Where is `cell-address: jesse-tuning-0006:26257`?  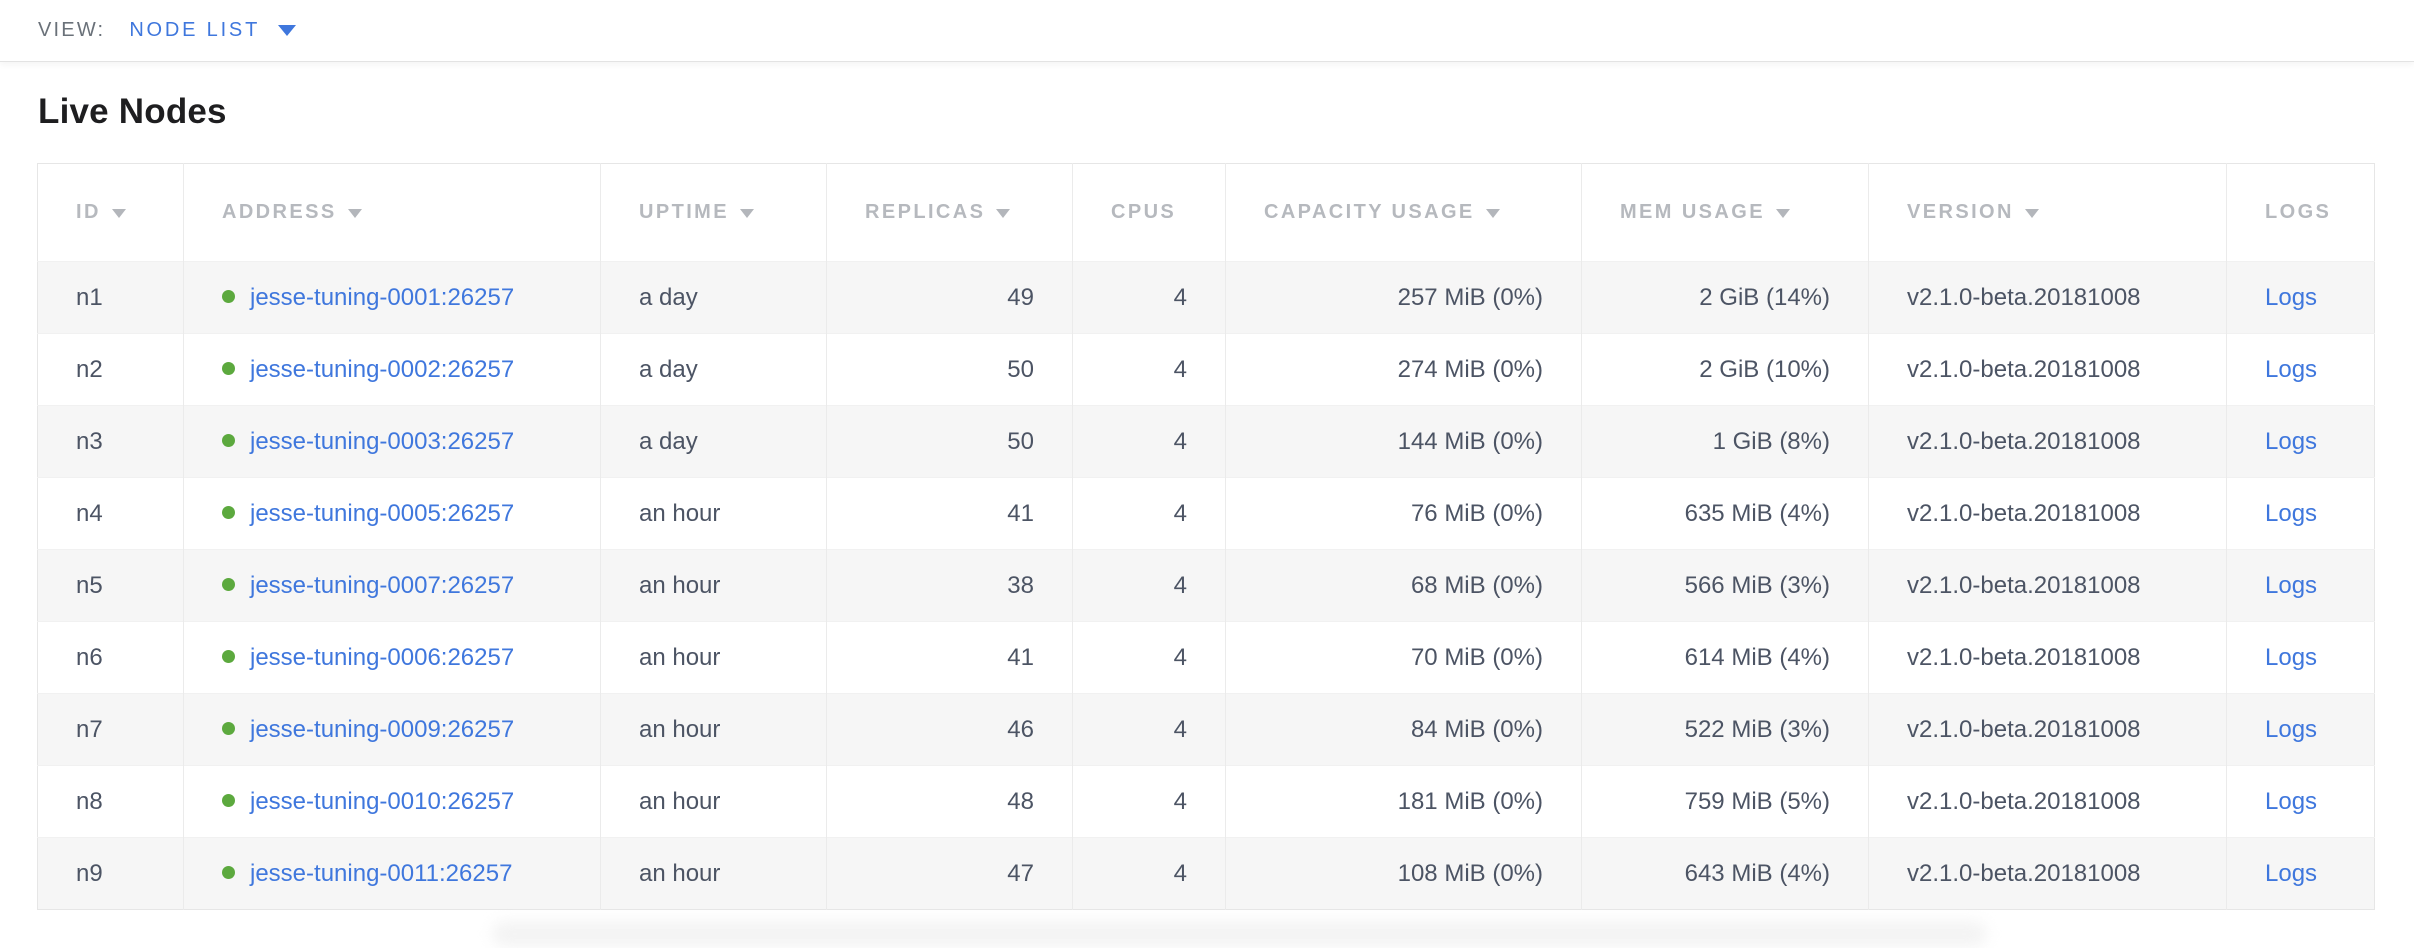 cell-address: jesse-tuning-0006:26257 is located at coordinates (392, 657).